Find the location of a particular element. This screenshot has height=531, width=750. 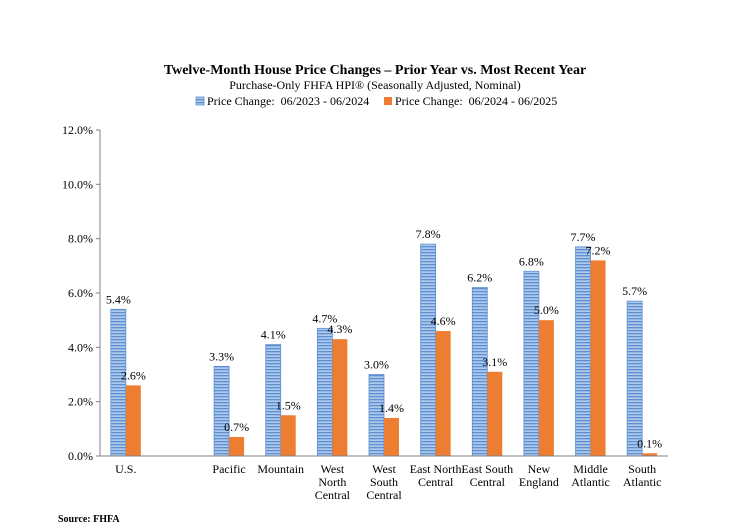

data-label-series-1: 6.2% is located at coordinates (479, 278).